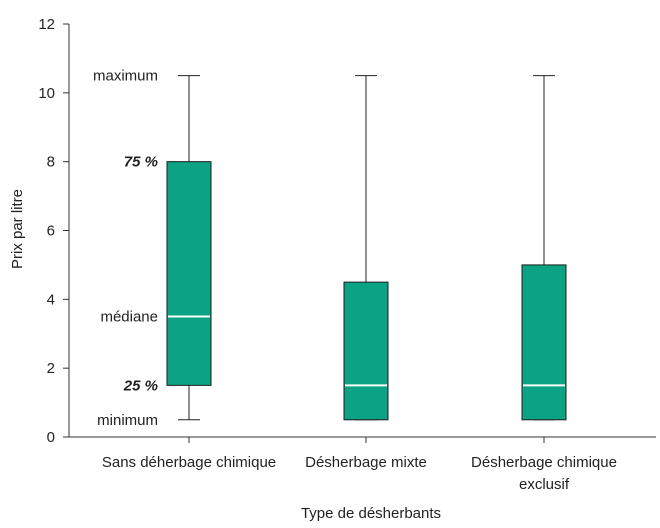 The image size is (660, 528). What do you see at coordinates (127, 420) in the screenshot?
I see `annotation-label: minimum` at bounding box center [127, 420].